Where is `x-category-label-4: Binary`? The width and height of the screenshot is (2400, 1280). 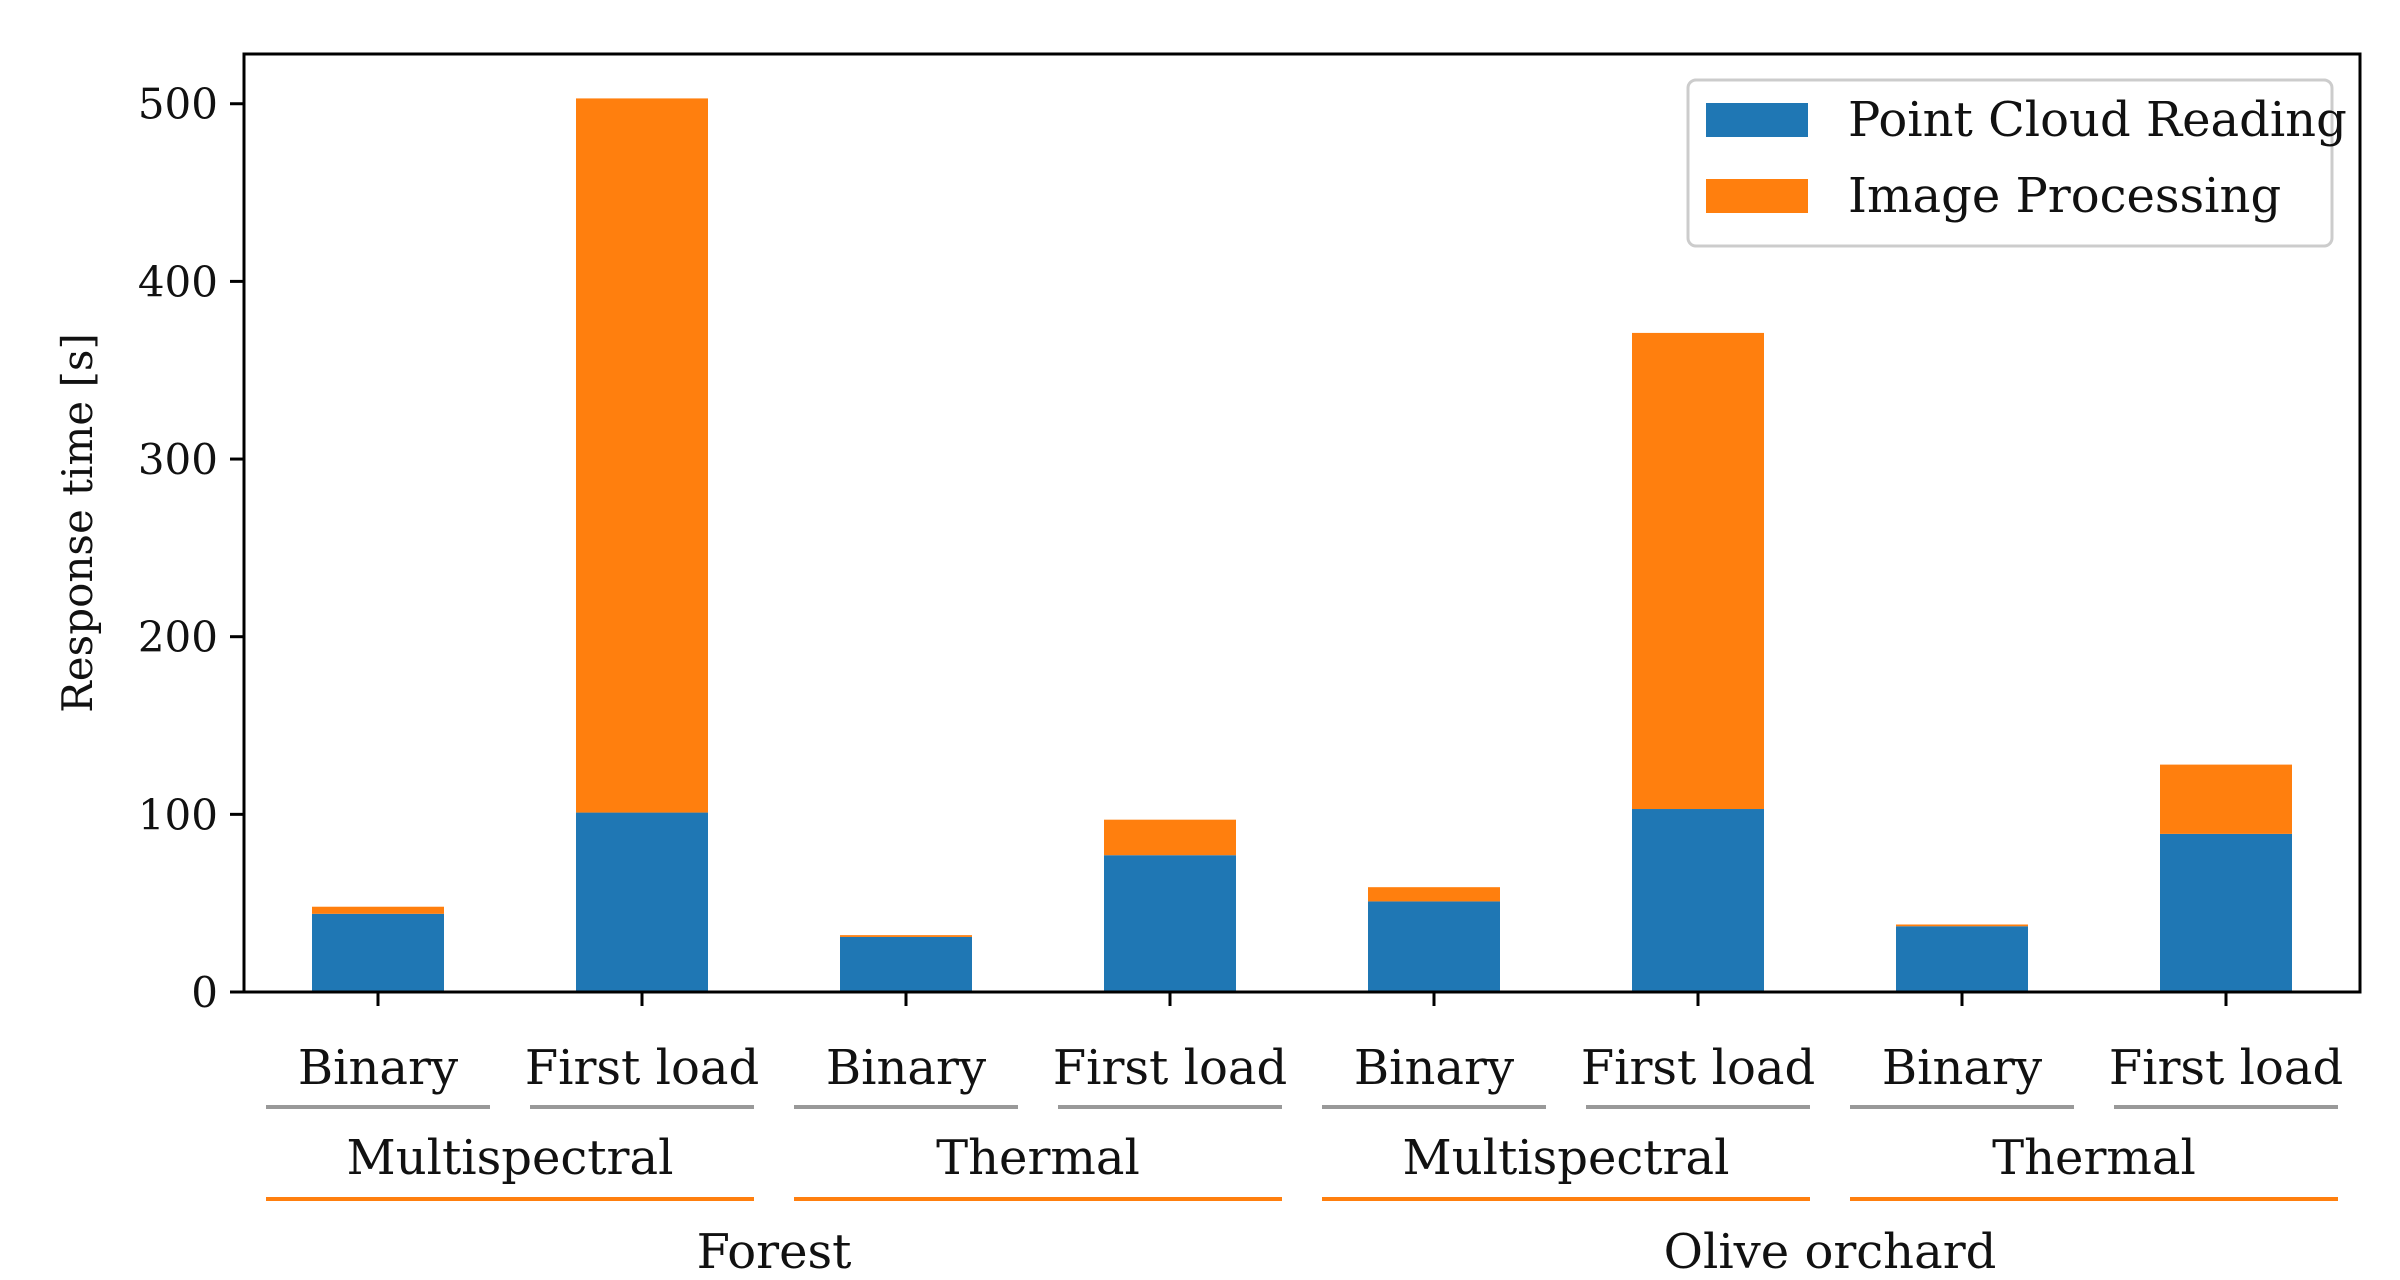 x-category-label-4: Binary is located at coordinates (1434, 1068).